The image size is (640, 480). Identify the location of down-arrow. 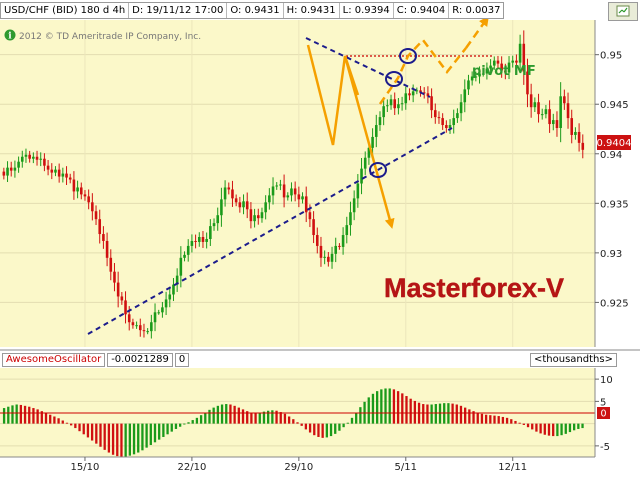
(369, 142).